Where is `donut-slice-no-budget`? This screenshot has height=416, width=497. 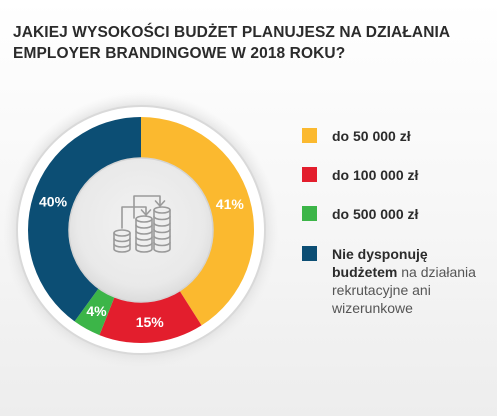 donut-slice-no-budget is located at coordinates (84, 219).